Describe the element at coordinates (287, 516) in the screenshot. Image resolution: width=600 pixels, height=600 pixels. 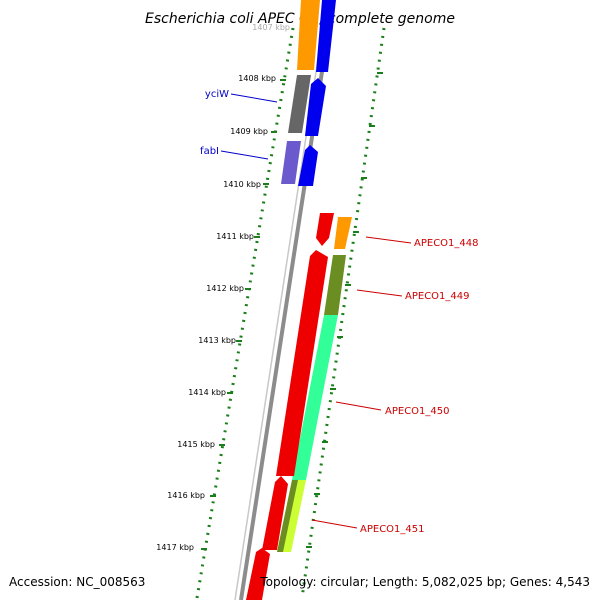
I see `gene-apeco1-451-olive-edge` at that location.